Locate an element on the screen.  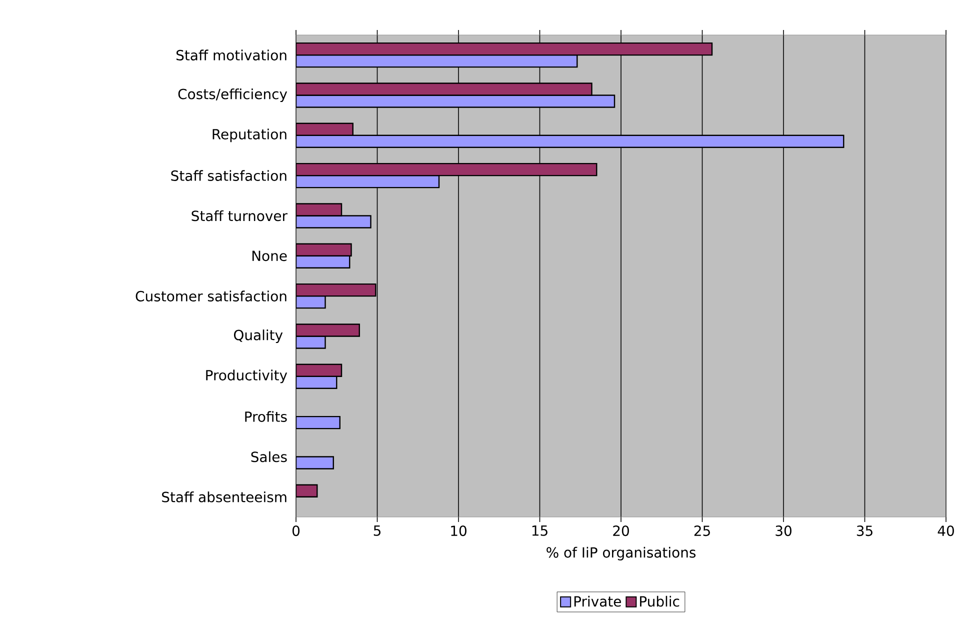
x-axis-title: % of IiP organisations is located at coordinates (621, 553).